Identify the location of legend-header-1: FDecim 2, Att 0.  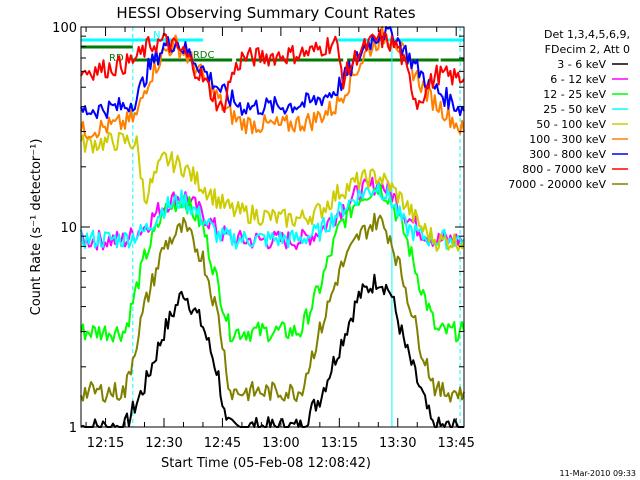
(587, 49).